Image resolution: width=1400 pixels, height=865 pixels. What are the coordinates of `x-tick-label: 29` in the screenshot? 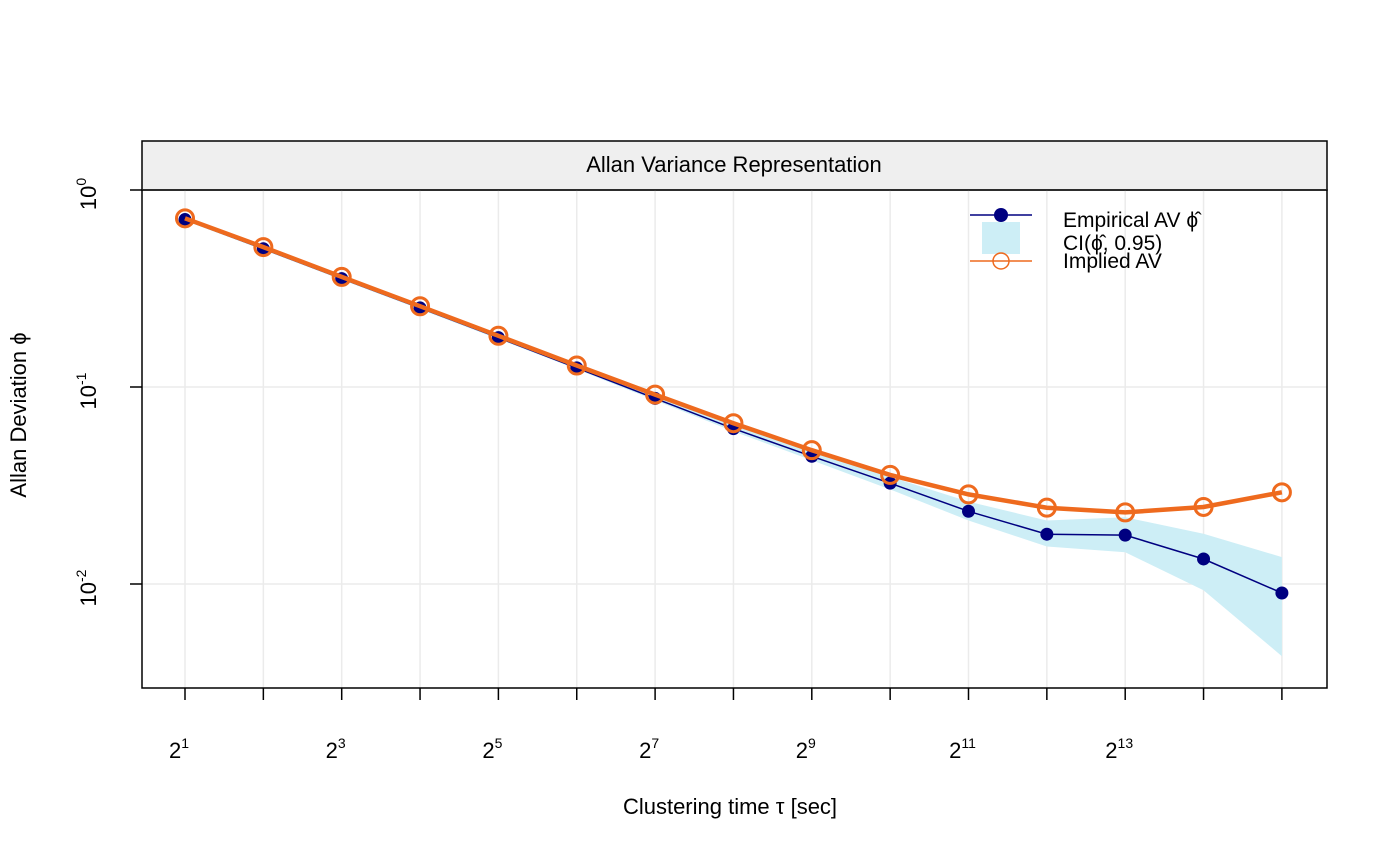 It's located at (806, 749).